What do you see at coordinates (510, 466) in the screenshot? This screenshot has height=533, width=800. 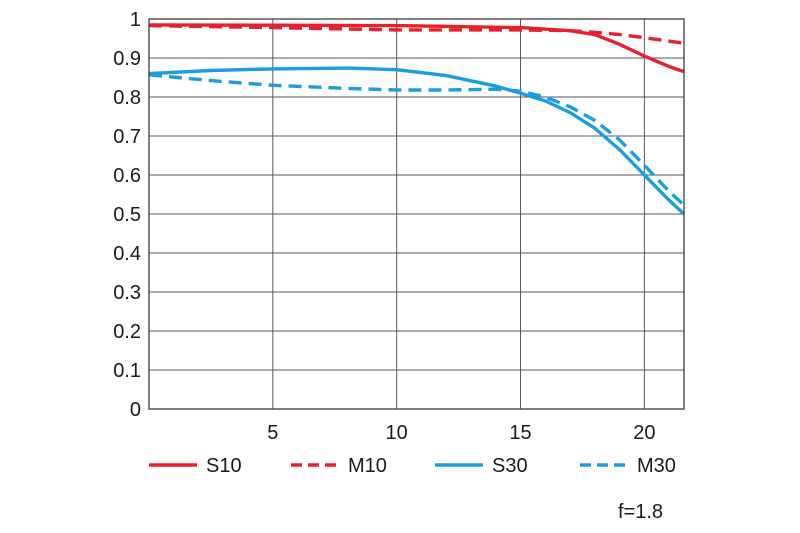 I see `legend-label-s30: S30` at bounding box center [510, 466].